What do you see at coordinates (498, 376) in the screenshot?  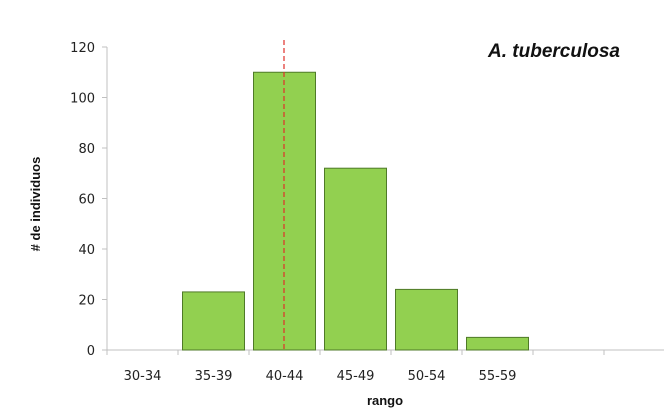 I see `x-tick-label: 55-59` at bounding box center [498, 376].